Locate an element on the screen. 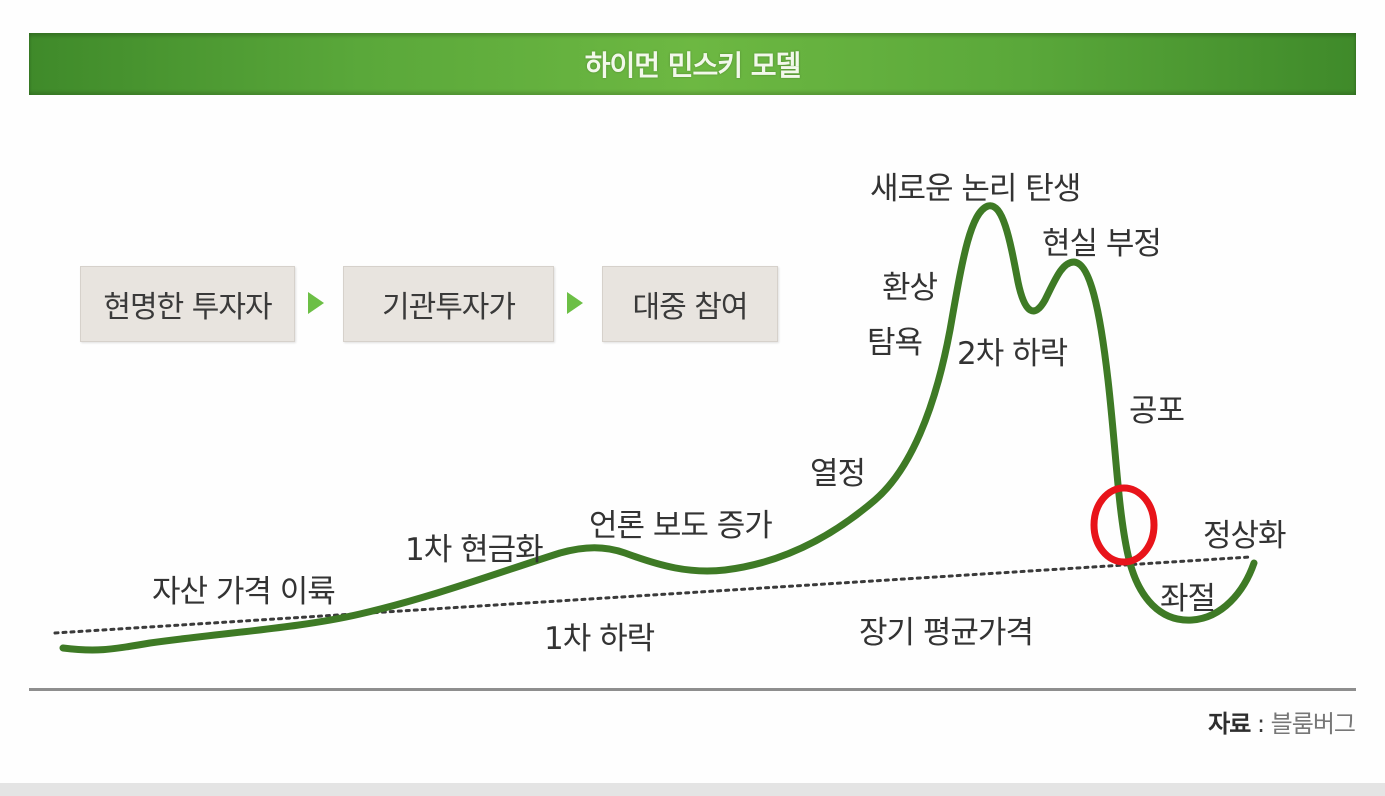 The image size is (1385, 796). stage-label: 대중 참여 is located at coordinates (690, 307).